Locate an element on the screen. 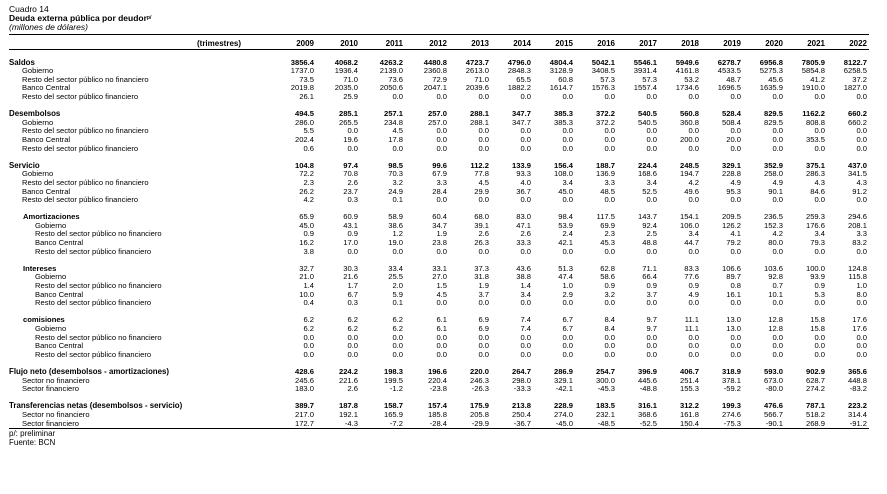  value-cell: 660.2 is located at coordinates (857, 122).